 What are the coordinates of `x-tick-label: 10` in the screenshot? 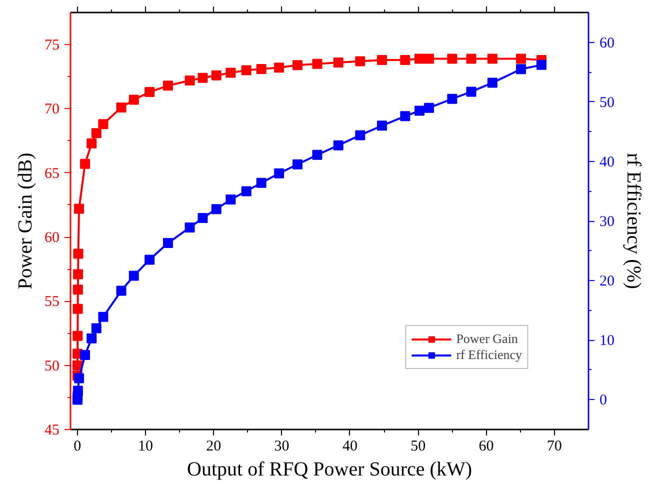 It's located at (145, 446).